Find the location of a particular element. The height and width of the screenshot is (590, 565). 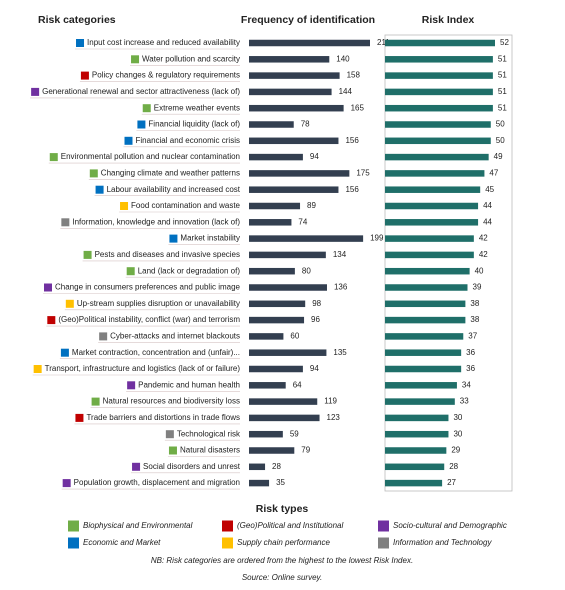

category-label: Natural disasters is located at coordinates (210, 450).